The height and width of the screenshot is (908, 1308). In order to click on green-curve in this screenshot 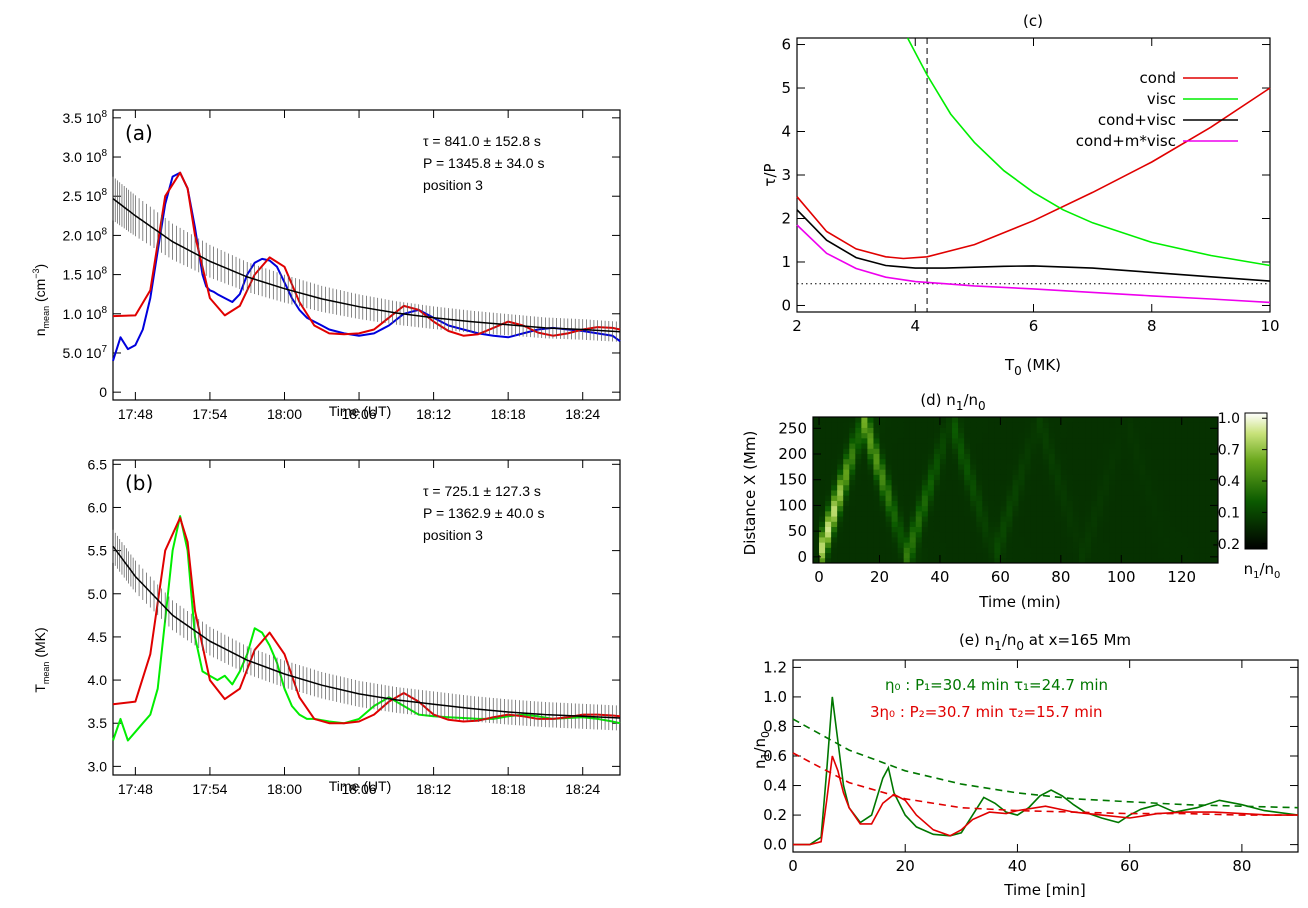, I will do `click(1088, 152)`.